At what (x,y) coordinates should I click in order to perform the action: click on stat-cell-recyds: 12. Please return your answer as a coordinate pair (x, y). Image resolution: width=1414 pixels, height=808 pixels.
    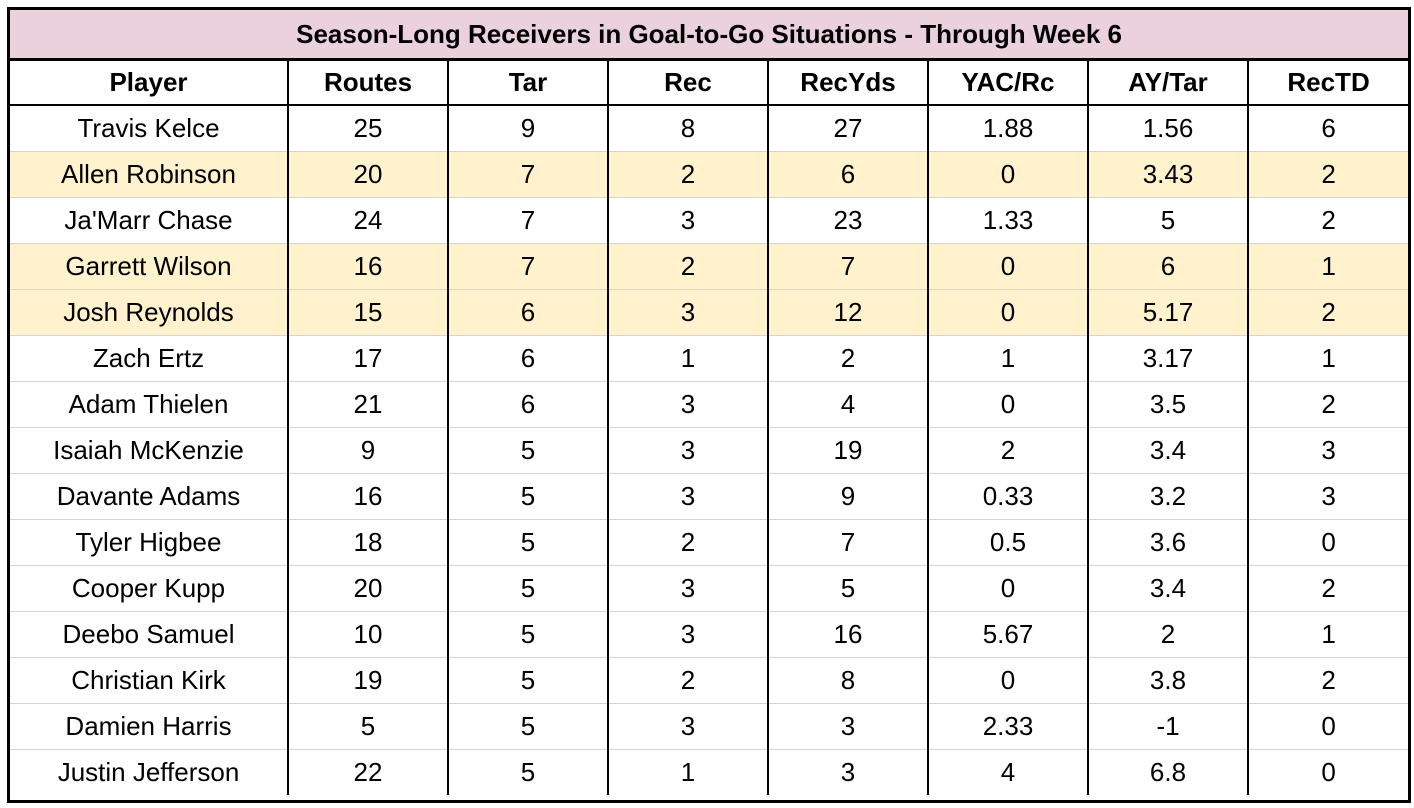
    Looking at the image, I should click on (847, 312).